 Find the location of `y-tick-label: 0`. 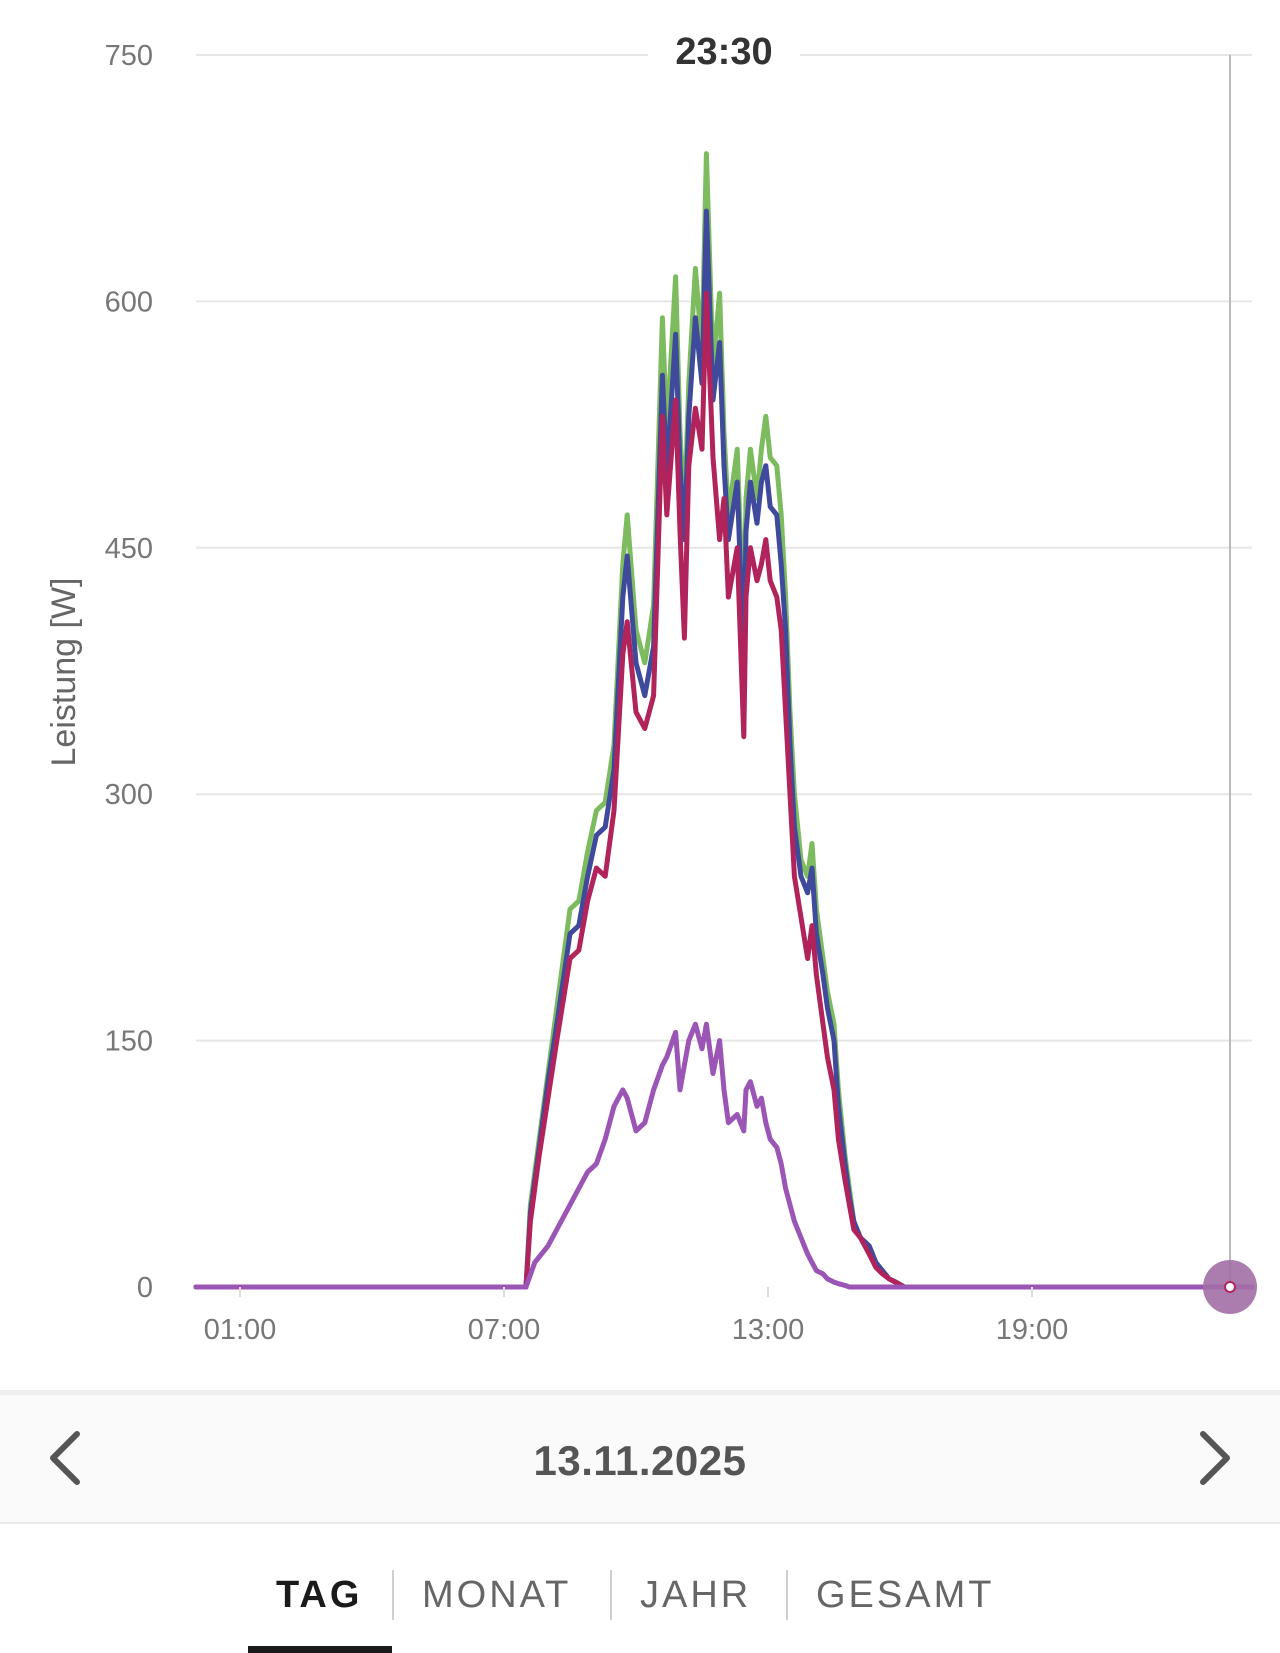

y-tick-label: 0 is located at coordinates (145, 1288).